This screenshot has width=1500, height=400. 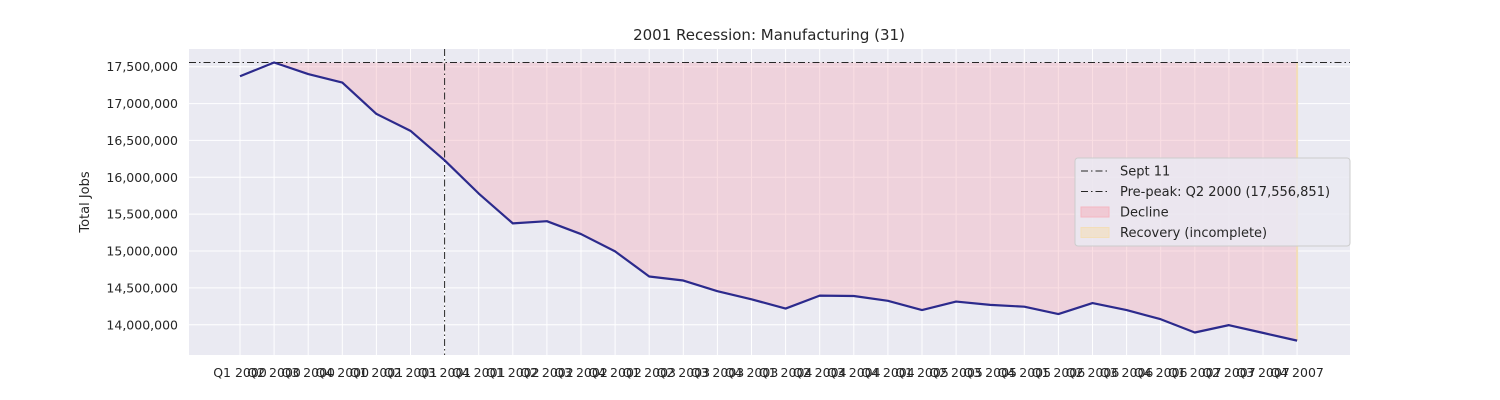 I want to click on x-tick-label: Q3 2006, so click(x=1127, y=372).